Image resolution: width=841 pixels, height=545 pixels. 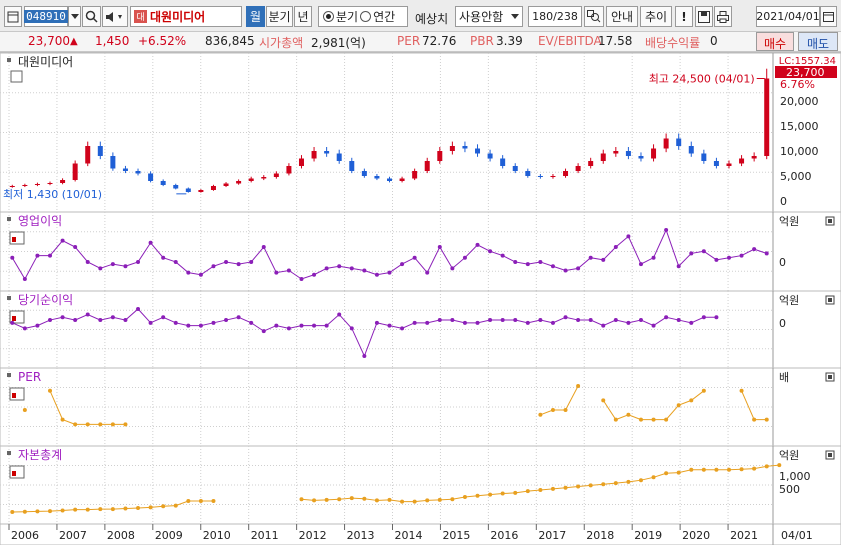 I want to click on sound-button, so click(x=115, y=16).